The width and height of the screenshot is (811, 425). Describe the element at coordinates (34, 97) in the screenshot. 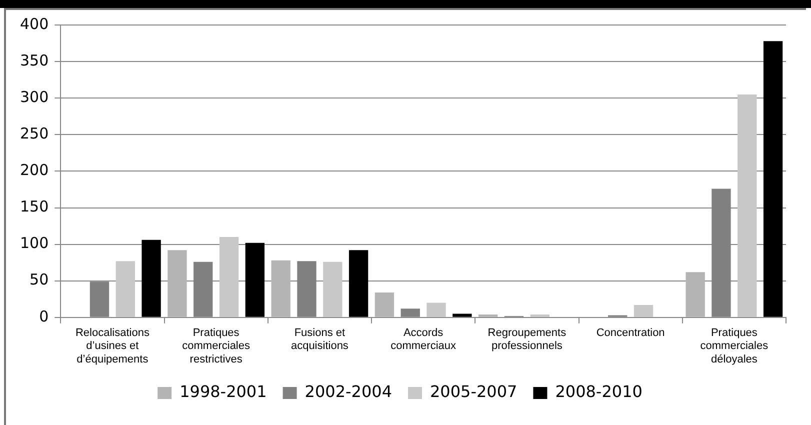

I see `y-tick-label: 300` at that location.